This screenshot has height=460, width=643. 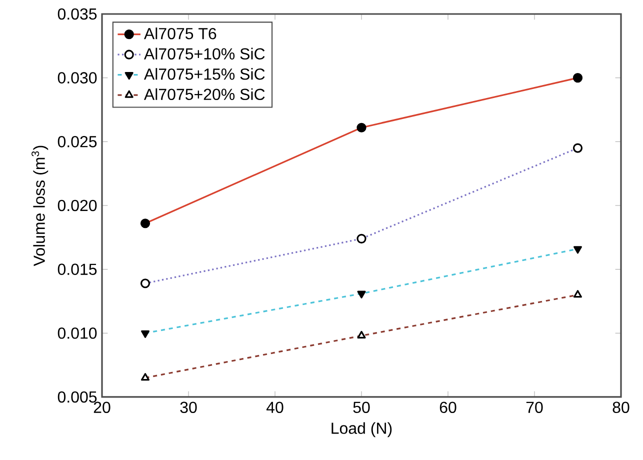 What do you see at coordinates (77, 142) in the screenshot?
I see `y-tick-label: 0.025` at bounding box center [77, 142].